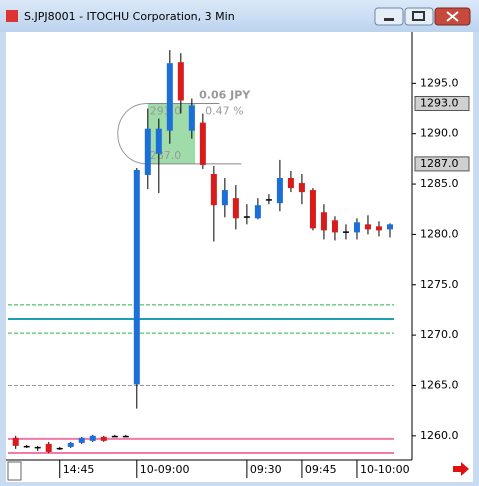 This screenshot has height=486, width=479. I want to click on maximize-button, so click(419, 16).